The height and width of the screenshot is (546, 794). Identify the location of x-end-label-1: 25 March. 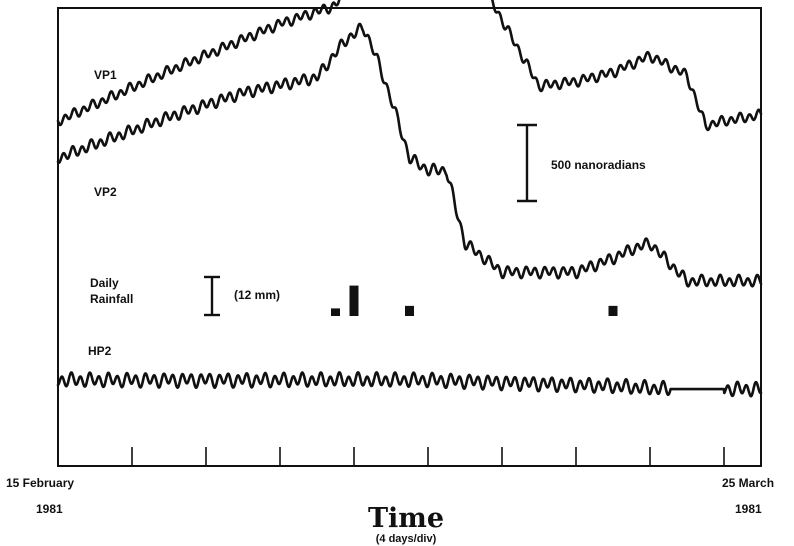
(748, 483).